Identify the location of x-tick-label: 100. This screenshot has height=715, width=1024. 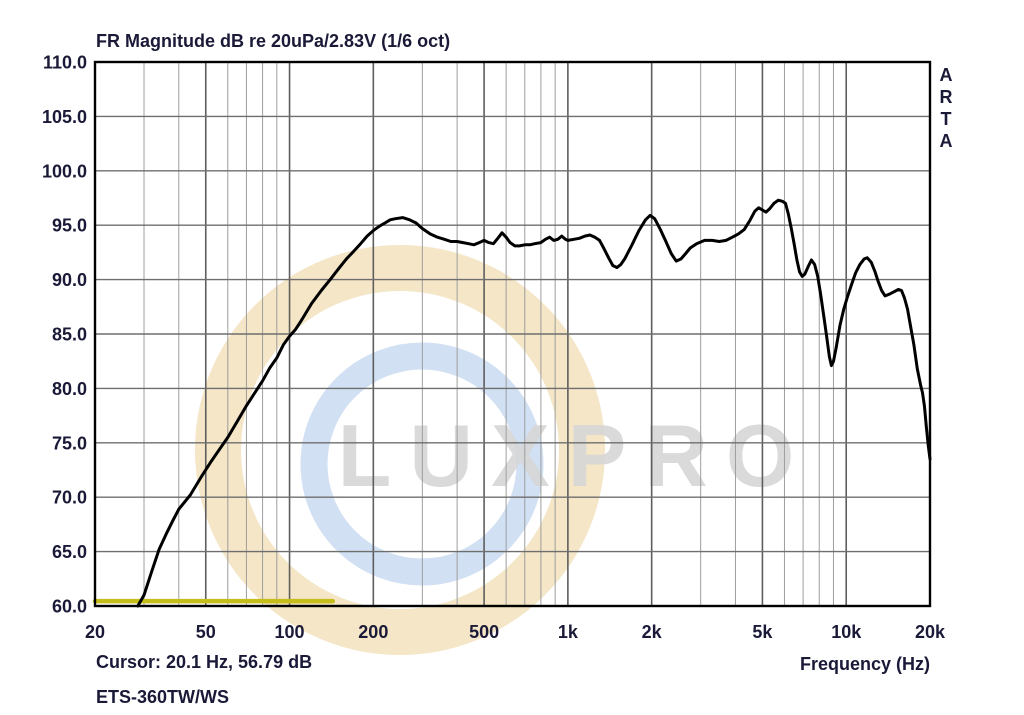
(290, 632).